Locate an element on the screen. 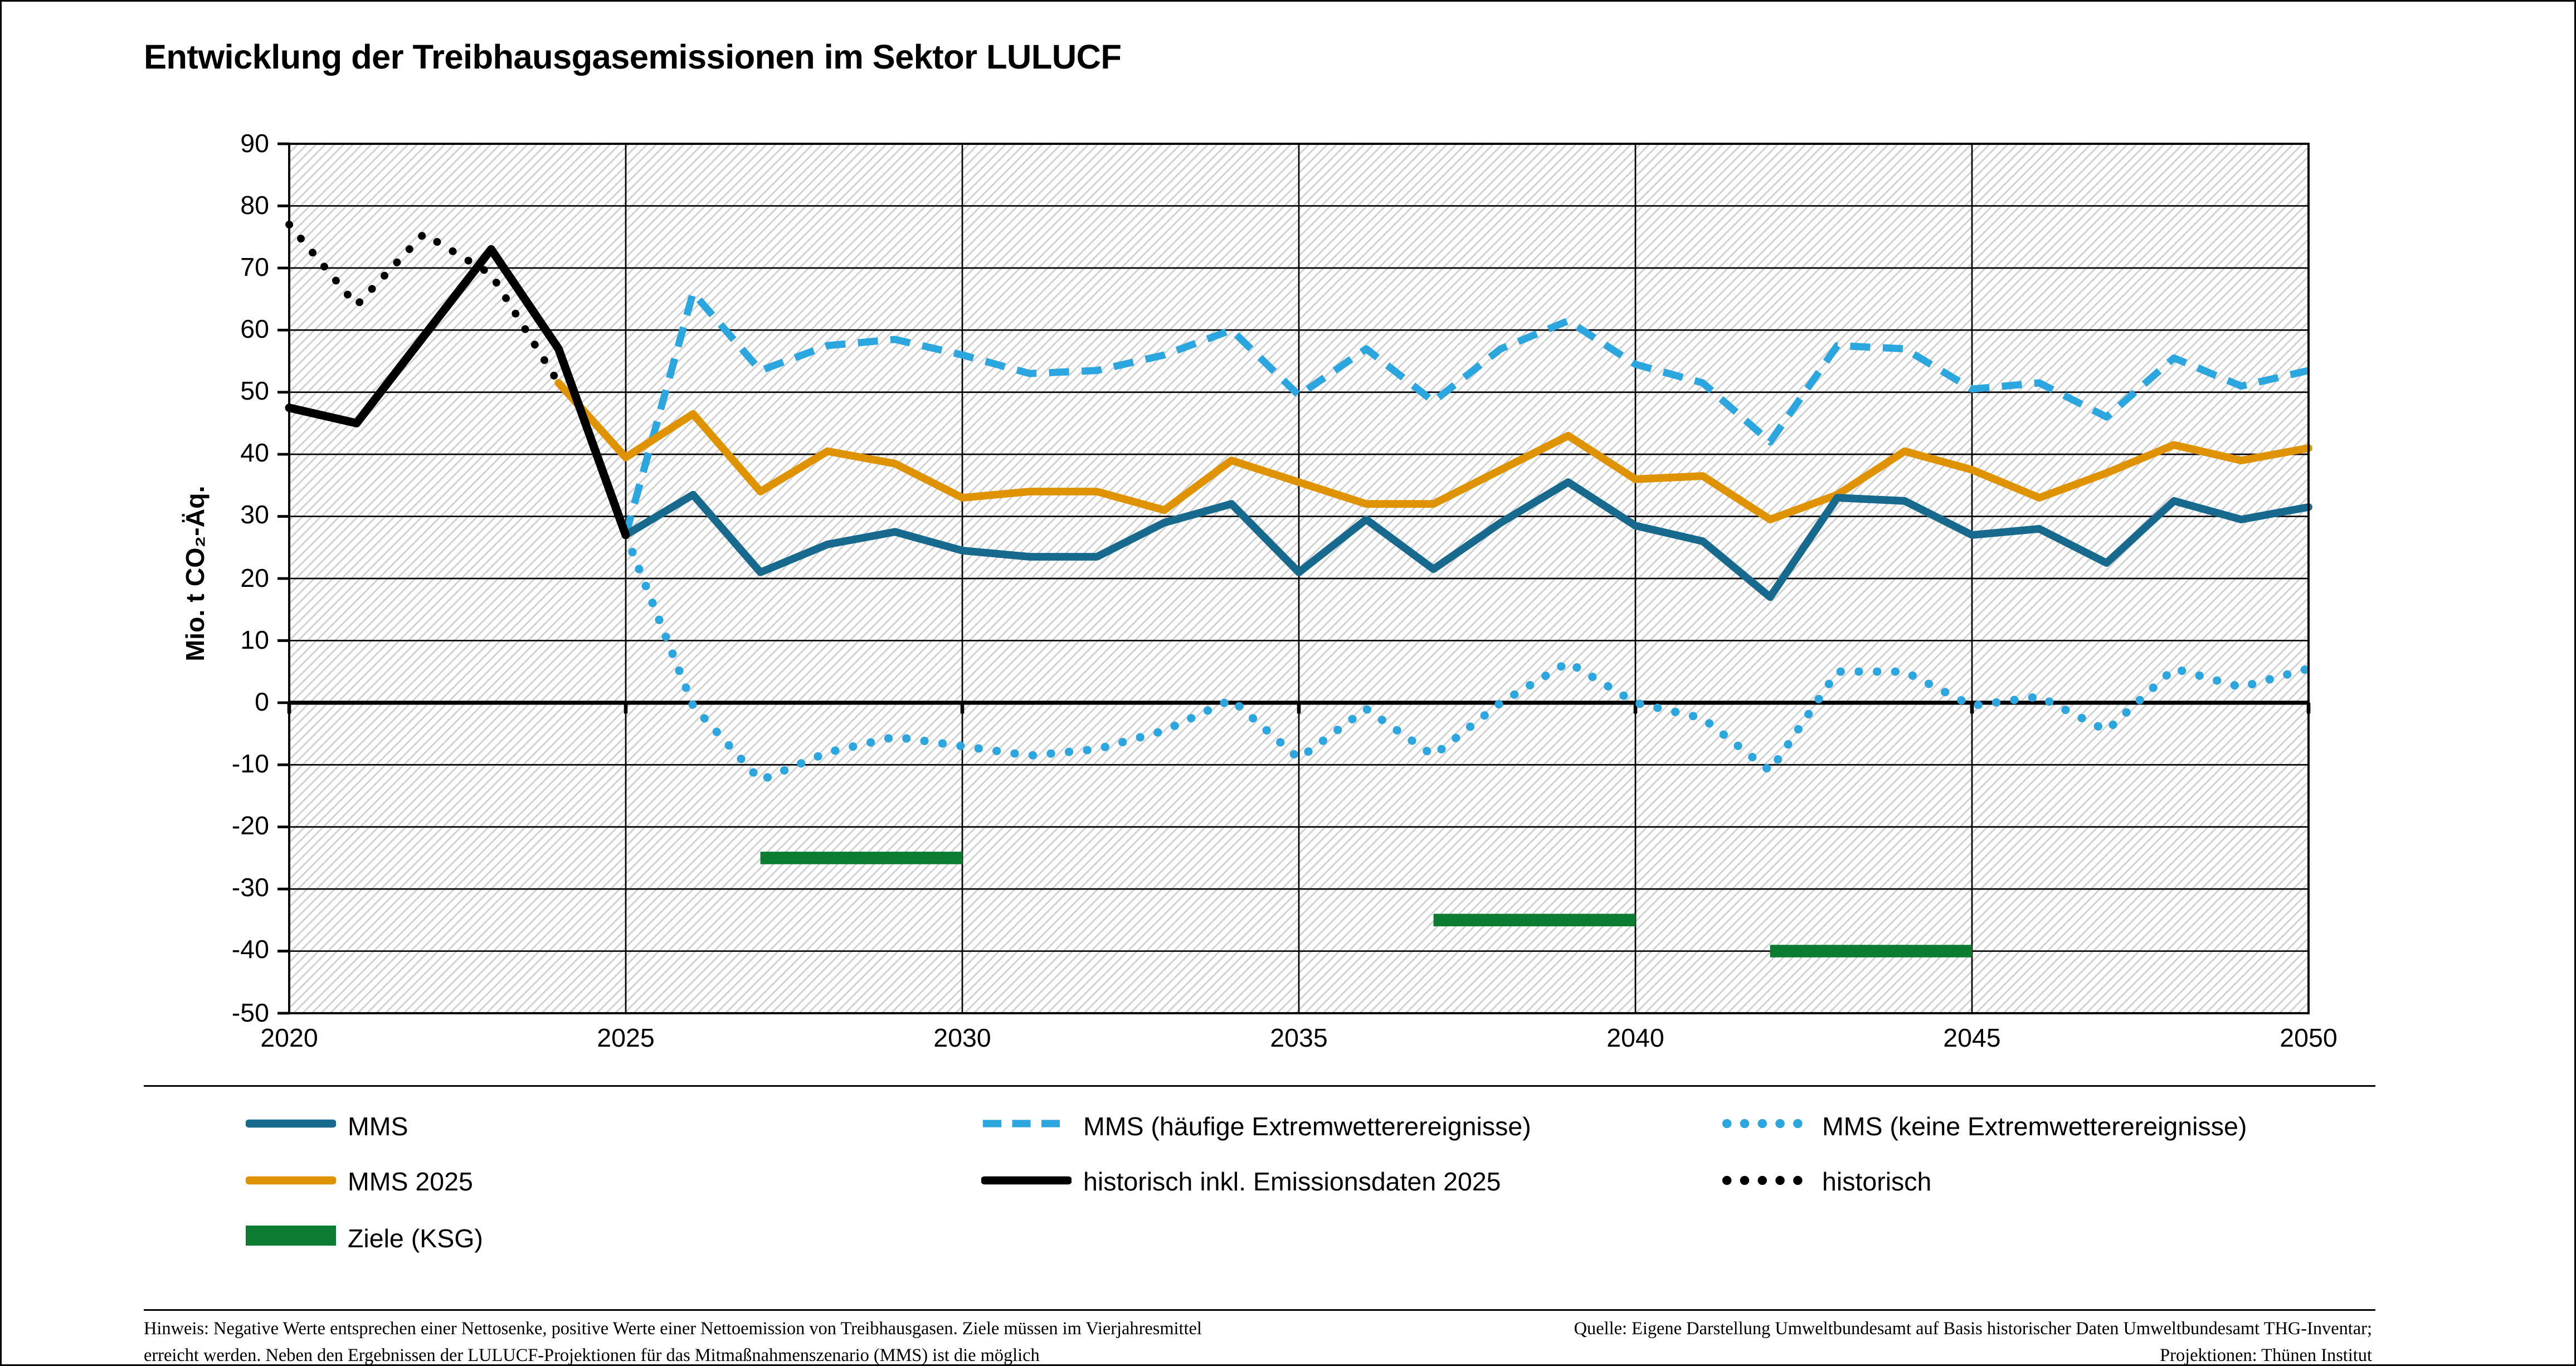 This screenshot has height=1366, width=2576. y-tick-label: 40 is located at coordinates (255, 454).